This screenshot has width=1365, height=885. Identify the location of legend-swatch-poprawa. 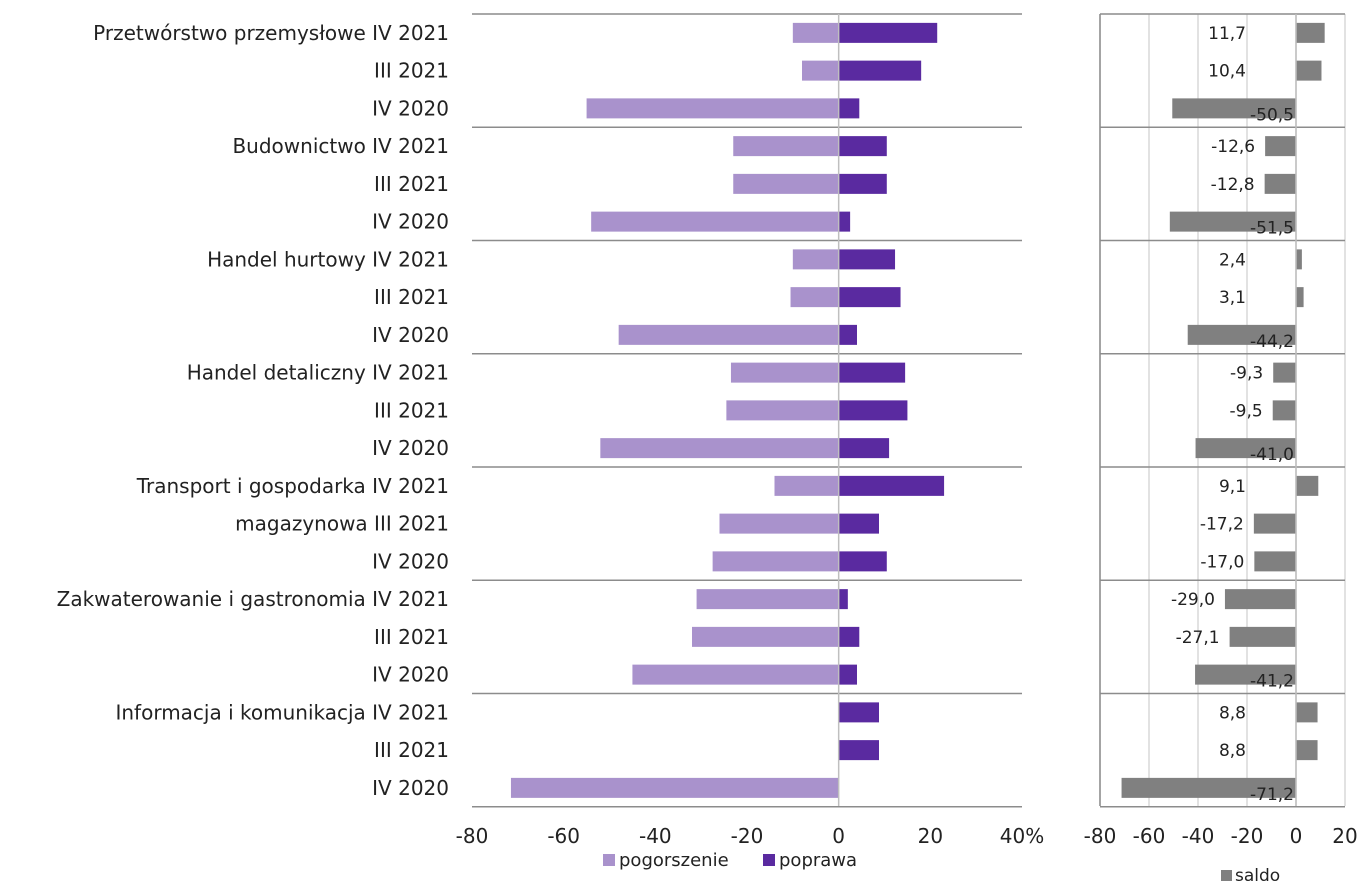
(769, 860).